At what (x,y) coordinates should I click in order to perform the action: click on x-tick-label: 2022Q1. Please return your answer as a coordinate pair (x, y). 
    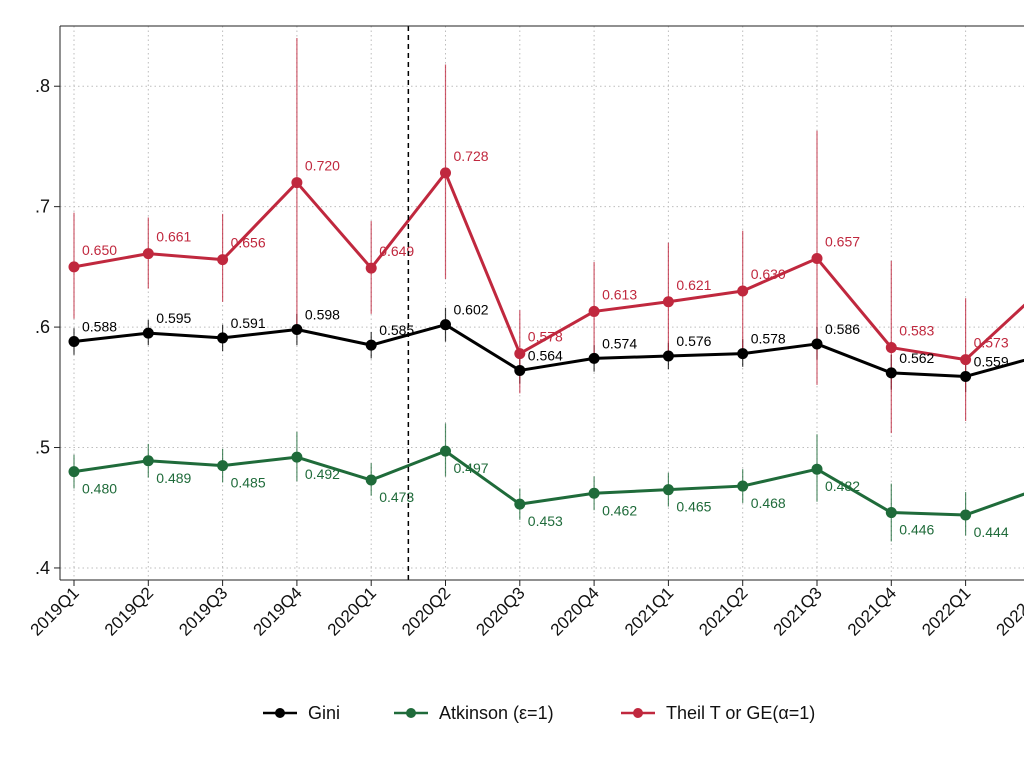
    Looking at the image, I should click on (946, 611).